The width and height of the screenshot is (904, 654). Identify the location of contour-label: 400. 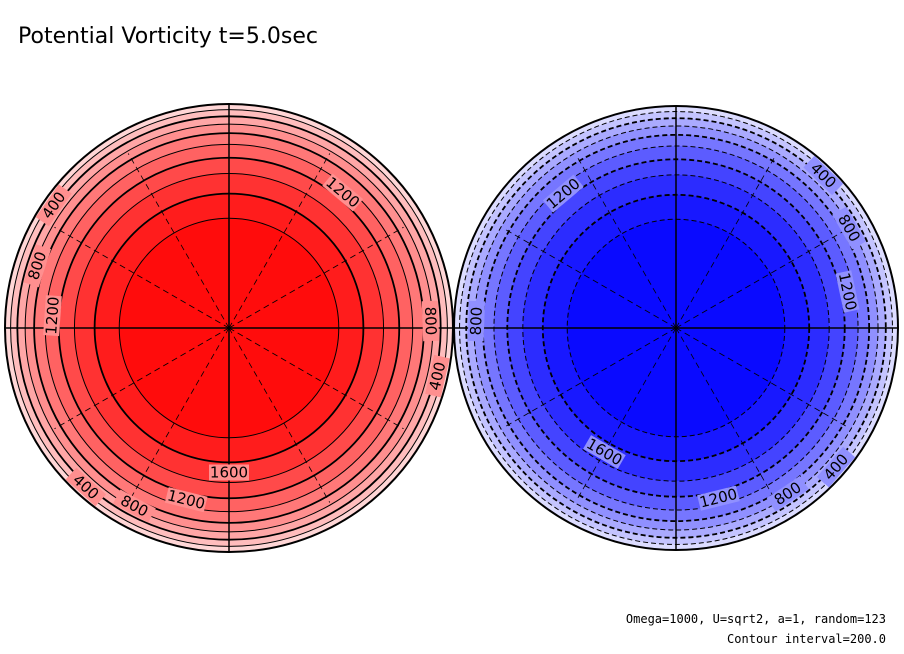
(437, 376).